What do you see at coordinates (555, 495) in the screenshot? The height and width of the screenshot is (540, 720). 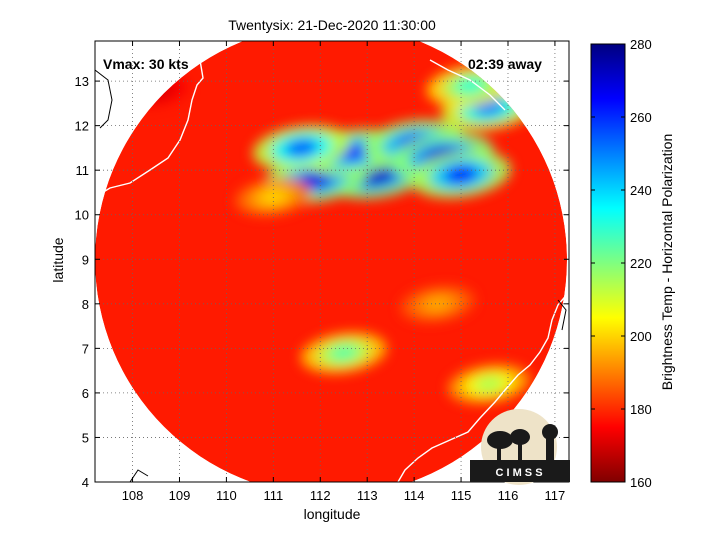 I see `x-tick-label: 117` at bounding box center [555, 495].